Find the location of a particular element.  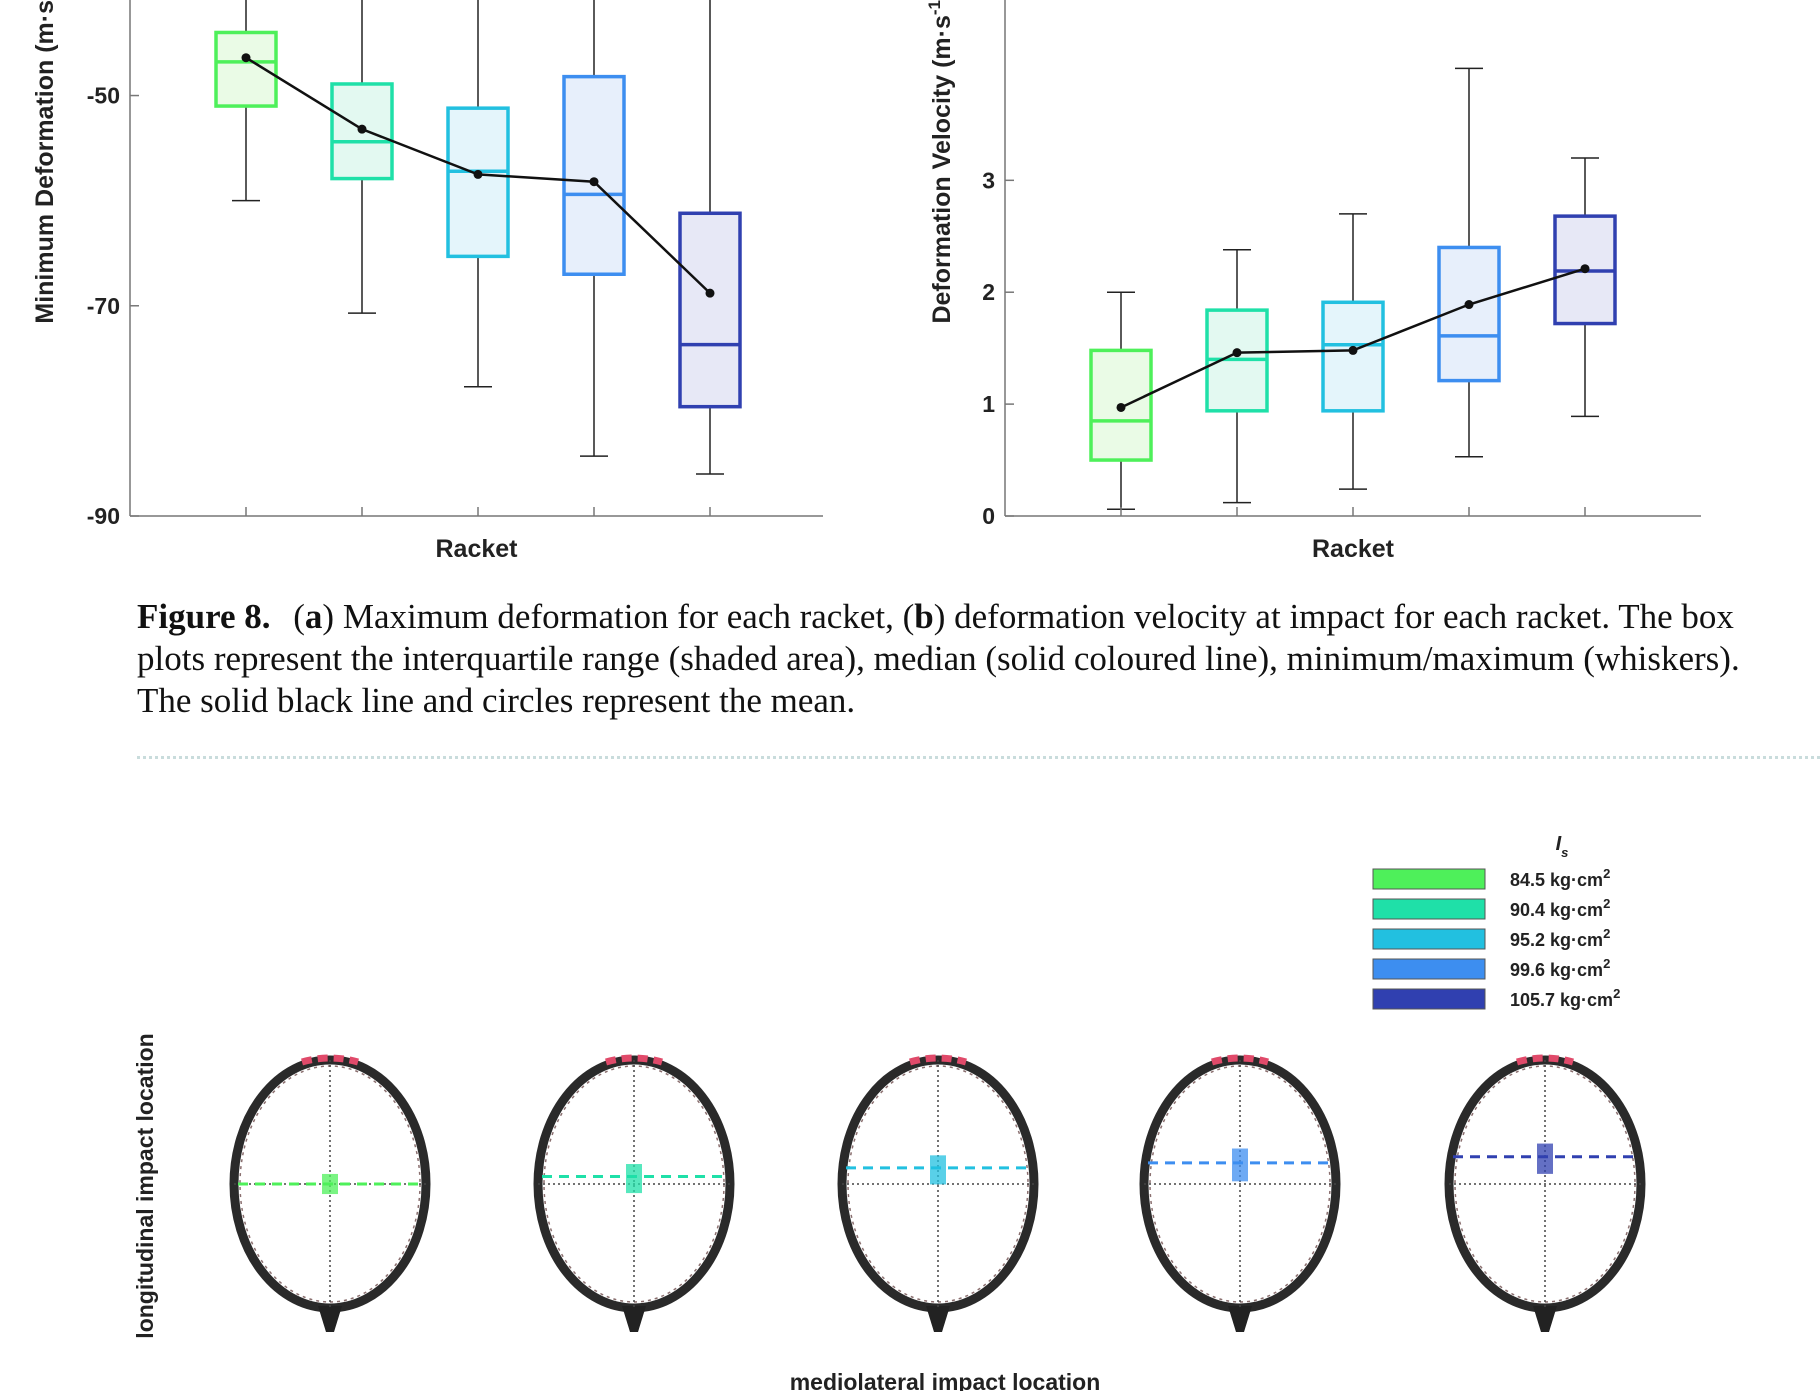

caption-part-a-marker: a is located at coordinates (313, 616).